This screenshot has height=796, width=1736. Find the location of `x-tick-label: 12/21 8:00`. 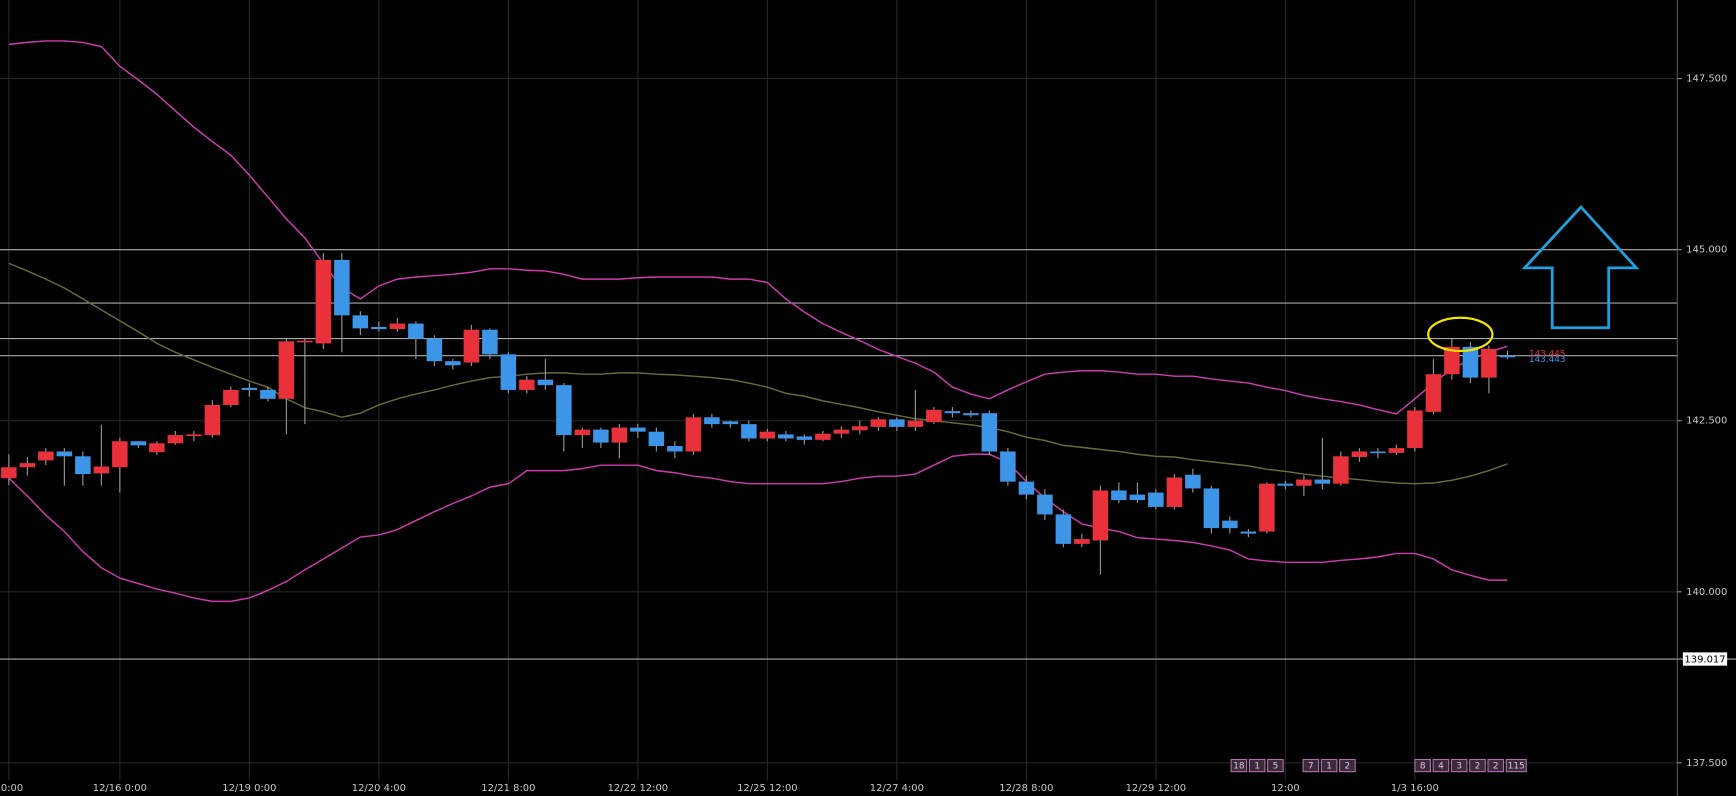

x-tick-label: 12/21 8:00 is located at coordinates (508, 788).